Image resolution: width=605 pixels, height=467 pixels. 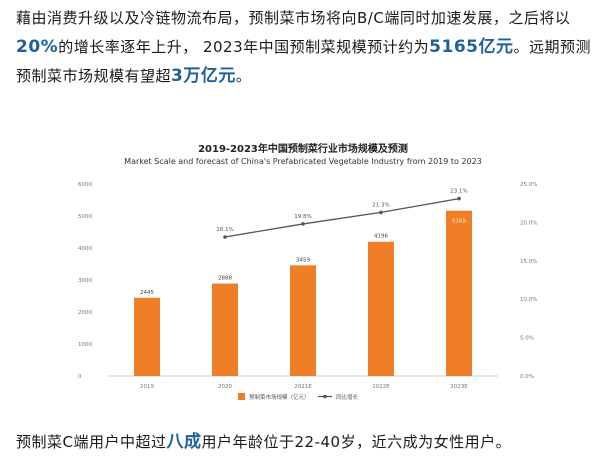 I want to click on user-text-2: 用户年龄位于22-40岁，近六成为女性用户。, so click(x=356, y=442).